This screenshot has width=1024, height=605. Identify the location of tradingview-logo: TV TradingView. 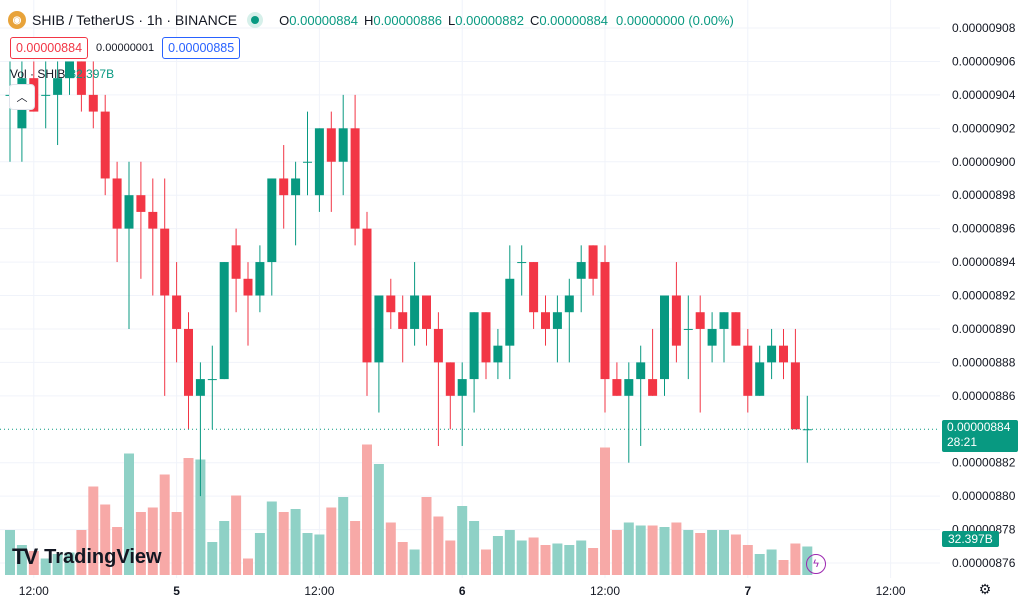
(87, 557).